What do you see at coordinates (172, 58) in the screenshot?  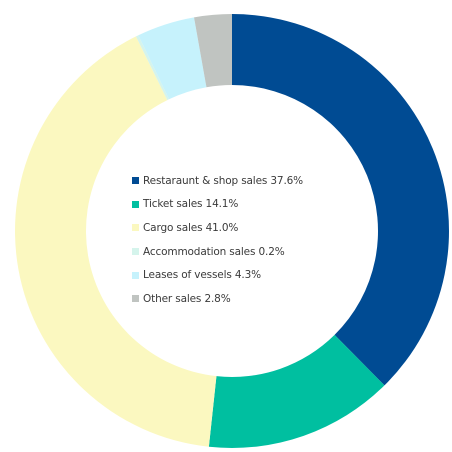 I see `slice-leases-of-vessels` at bounding box center [172, 58].